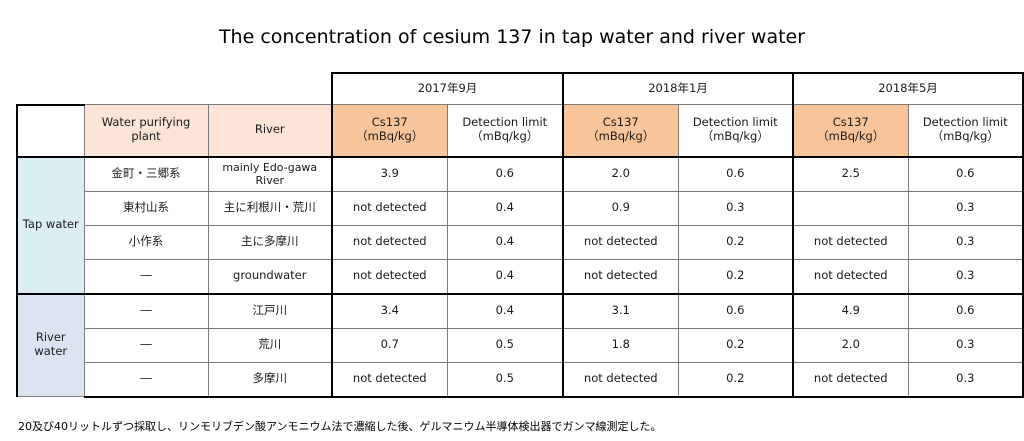  What do you see at coordinates (678, 88) in the screenshot?
I see `period-header-2018-01: 2018年1月` at bounding box center [678, 88].